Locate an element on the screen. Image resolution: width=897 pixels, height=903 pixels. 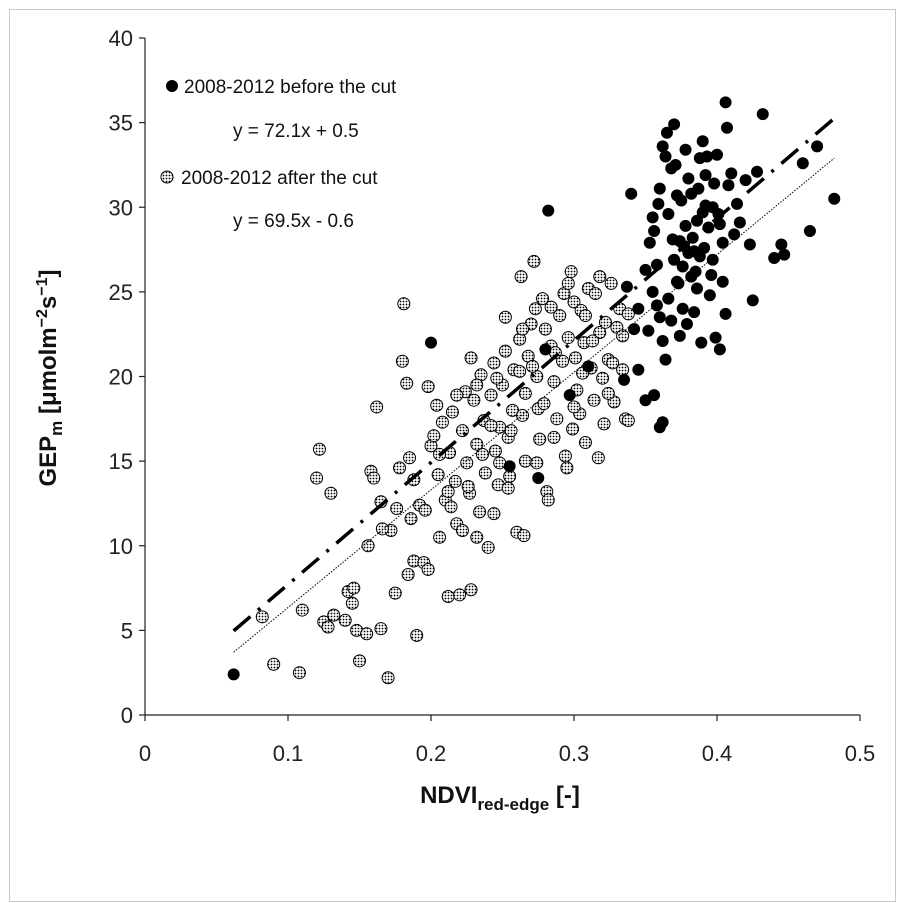
y-tick-label: 10 is located at coordinates (121, 546).